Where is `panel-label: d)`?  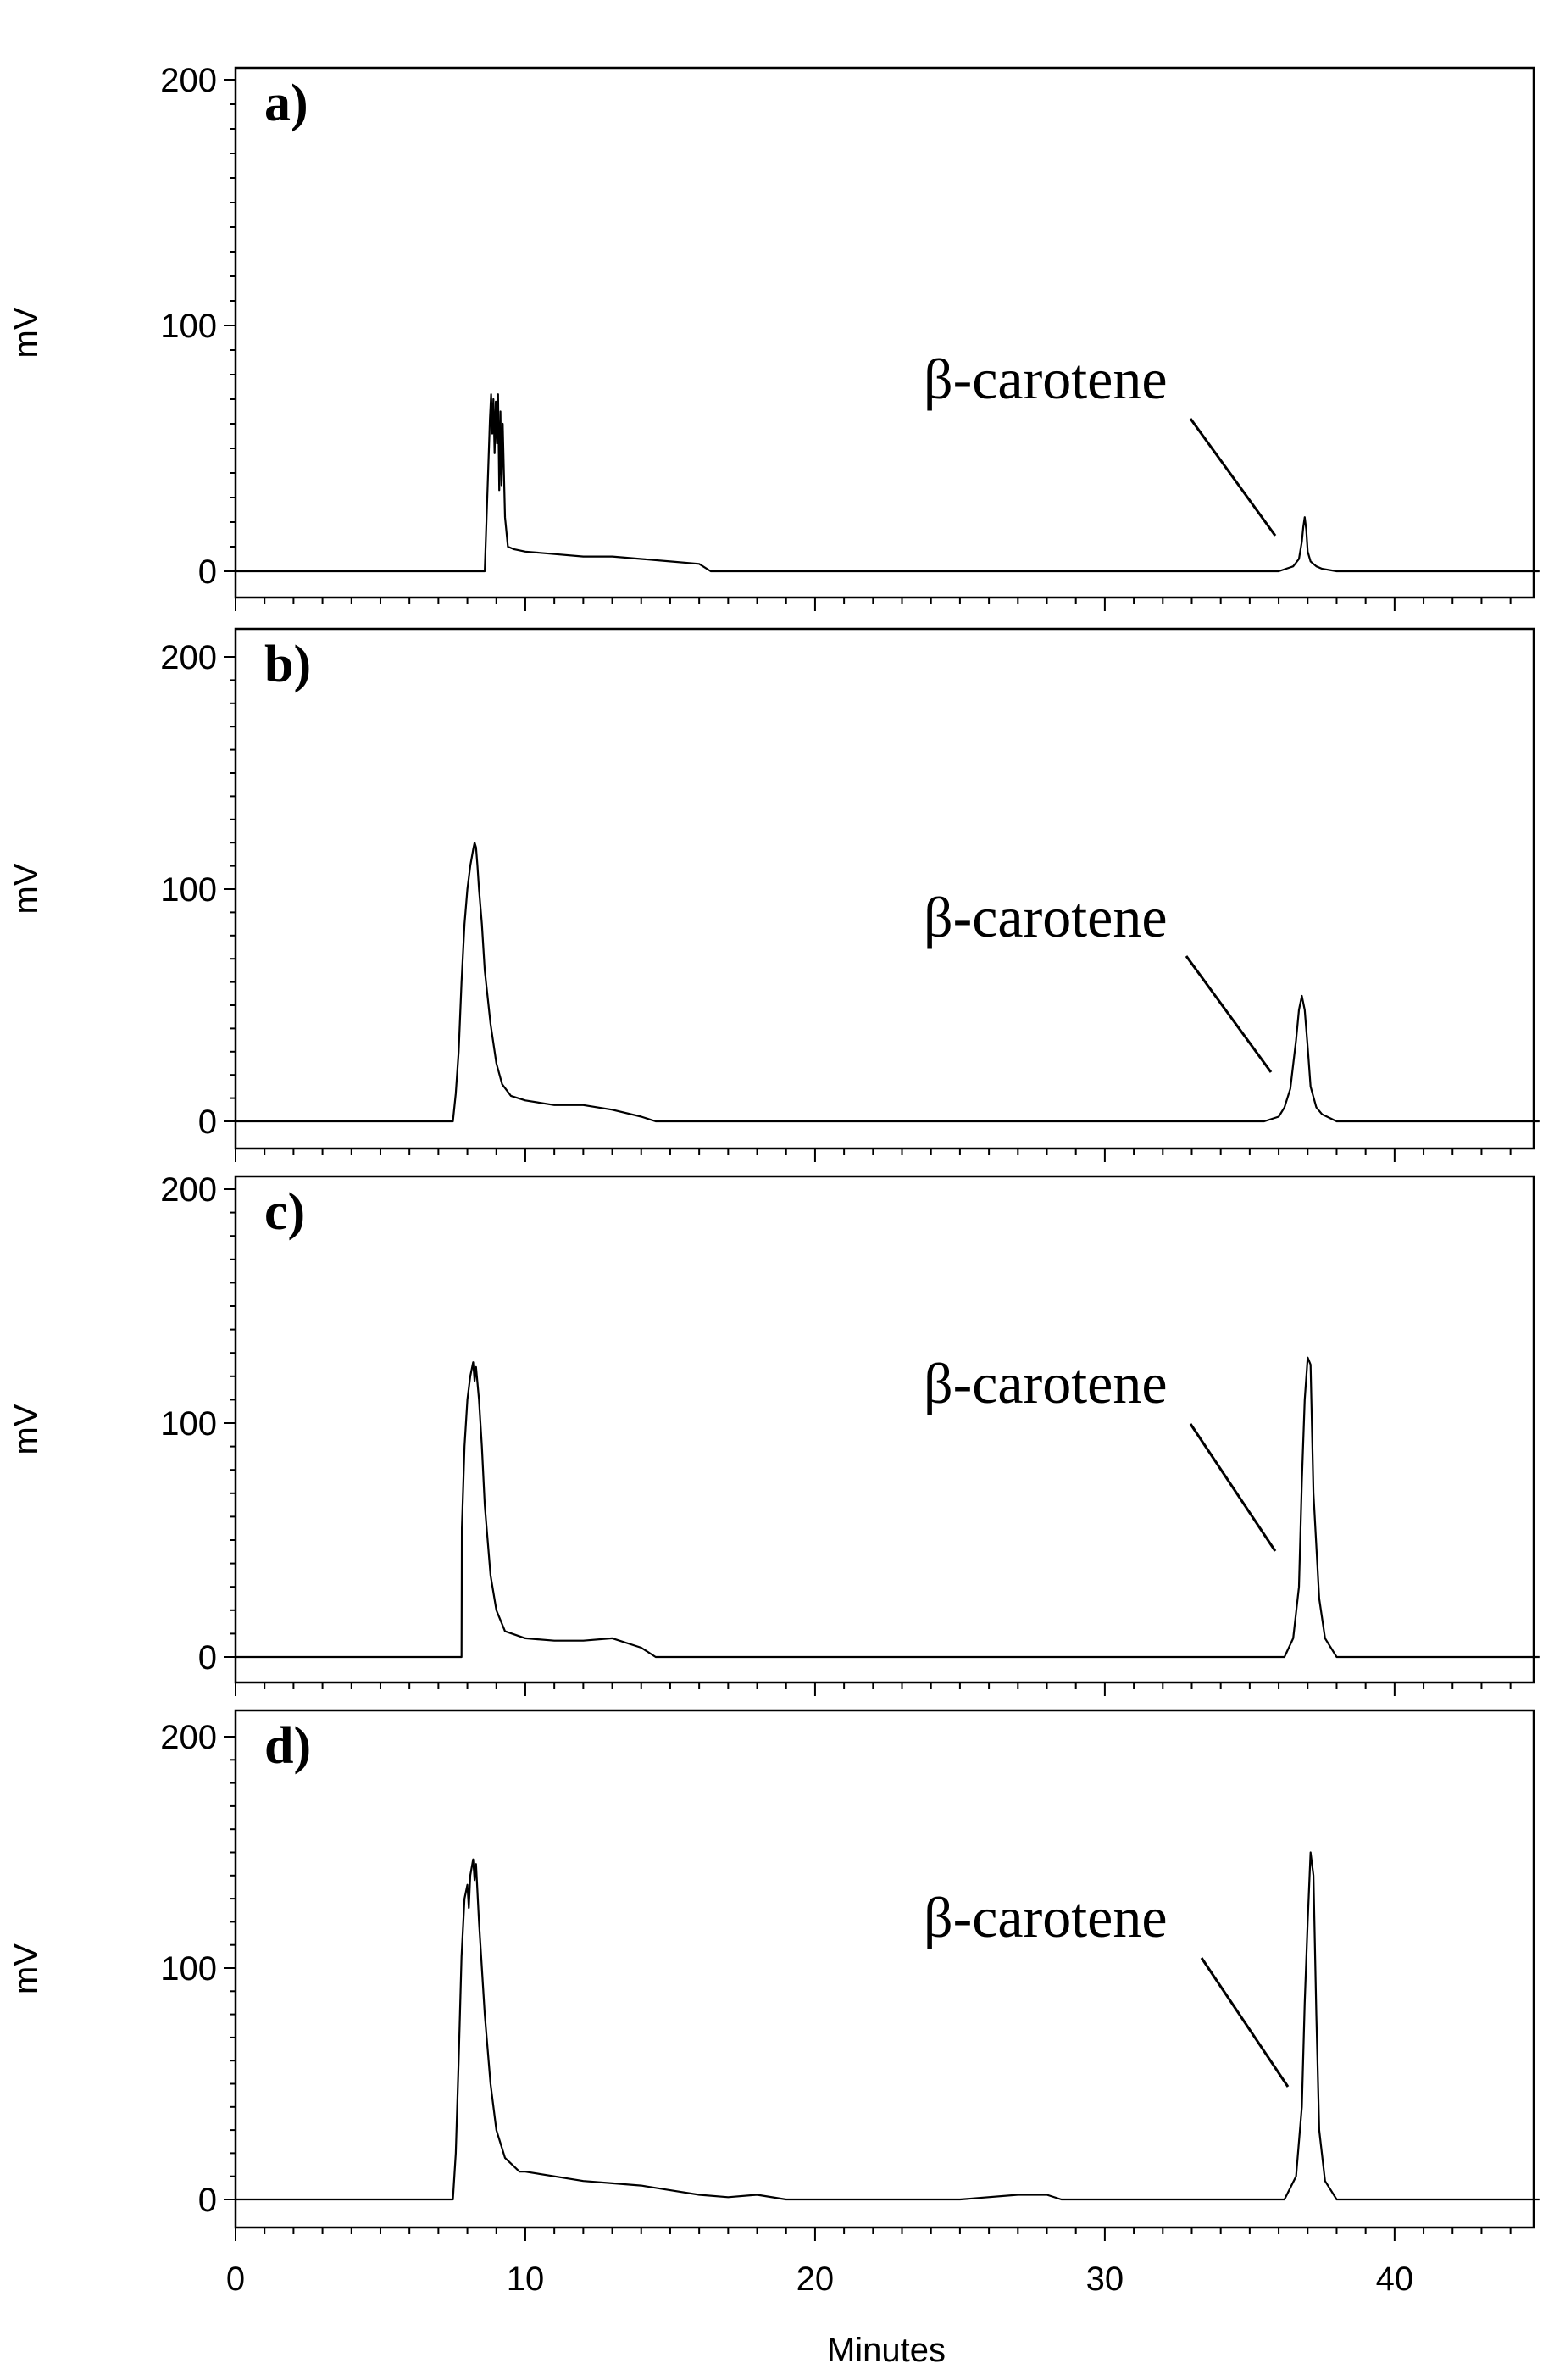
panel-label: d) is located at coordinates (287, 1746).